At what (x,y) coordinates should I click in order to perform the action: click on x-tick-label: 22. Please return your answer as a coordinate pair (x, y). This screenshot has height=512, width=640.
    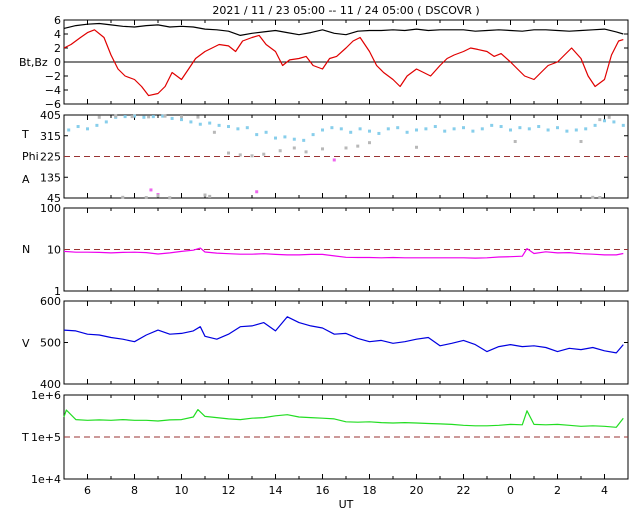
    Looking at the image, I should click on (464, 490).